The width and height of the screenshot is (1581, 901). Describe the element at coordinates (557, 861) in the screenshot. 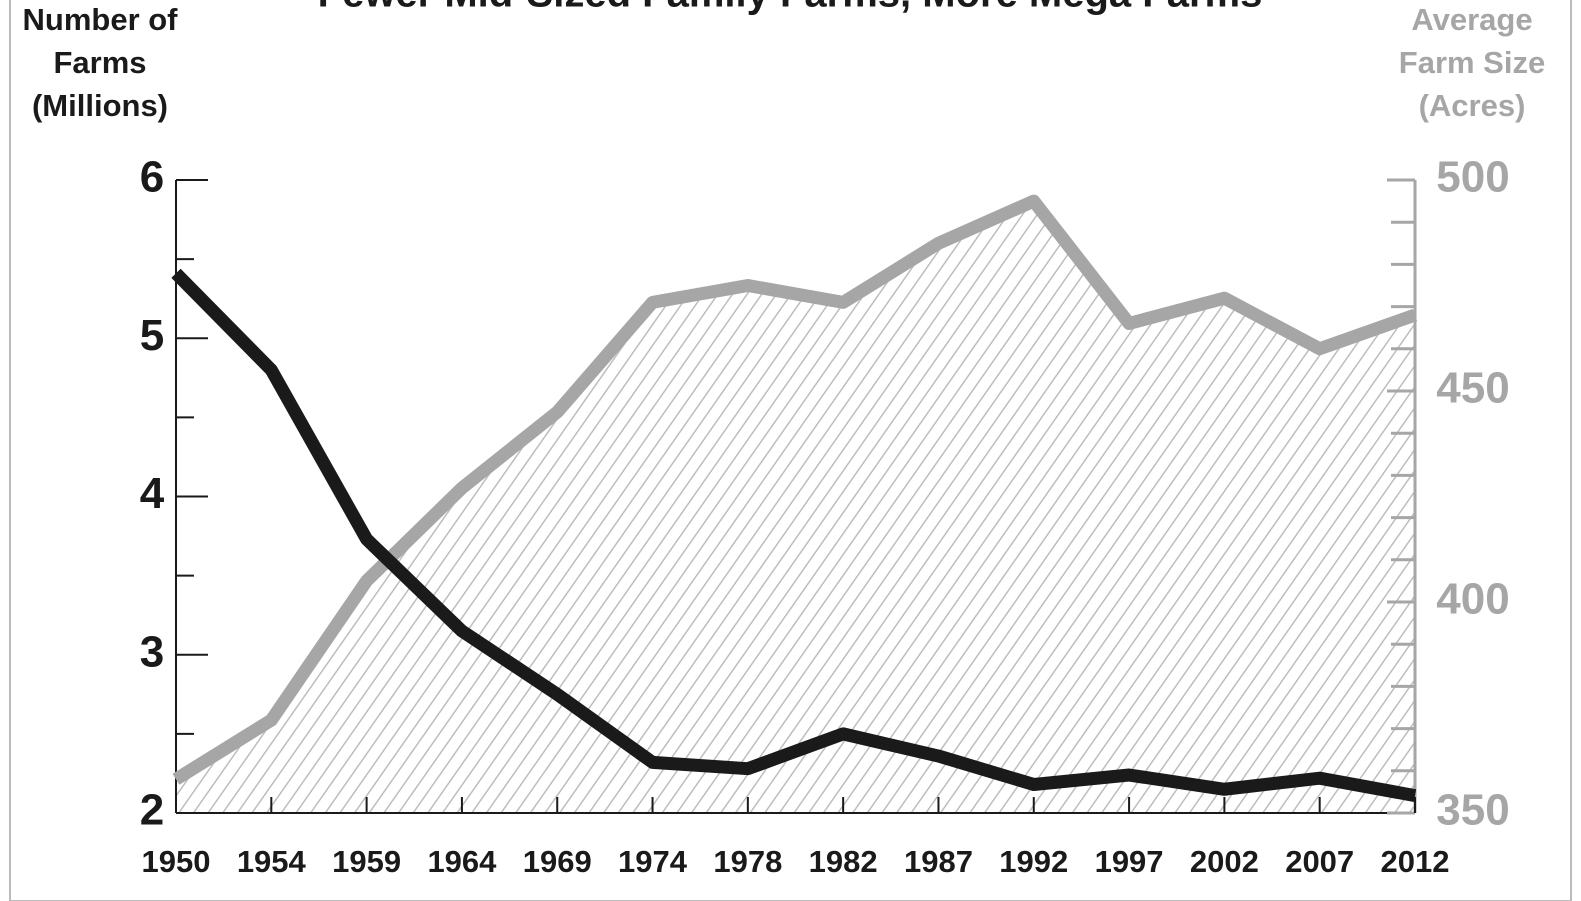

I see `x-tick-label: 1969` at that location.